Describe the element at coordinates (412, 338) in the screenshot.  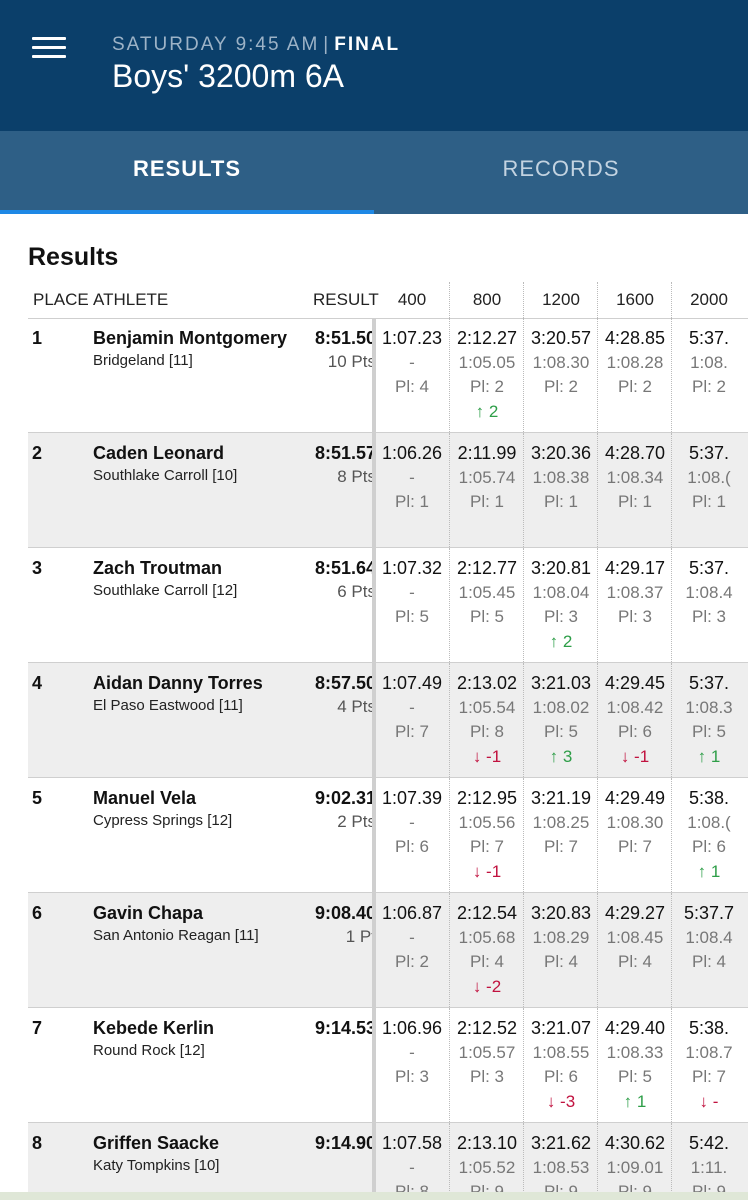
I see `split-cumulative: 1:07.23` at that location.